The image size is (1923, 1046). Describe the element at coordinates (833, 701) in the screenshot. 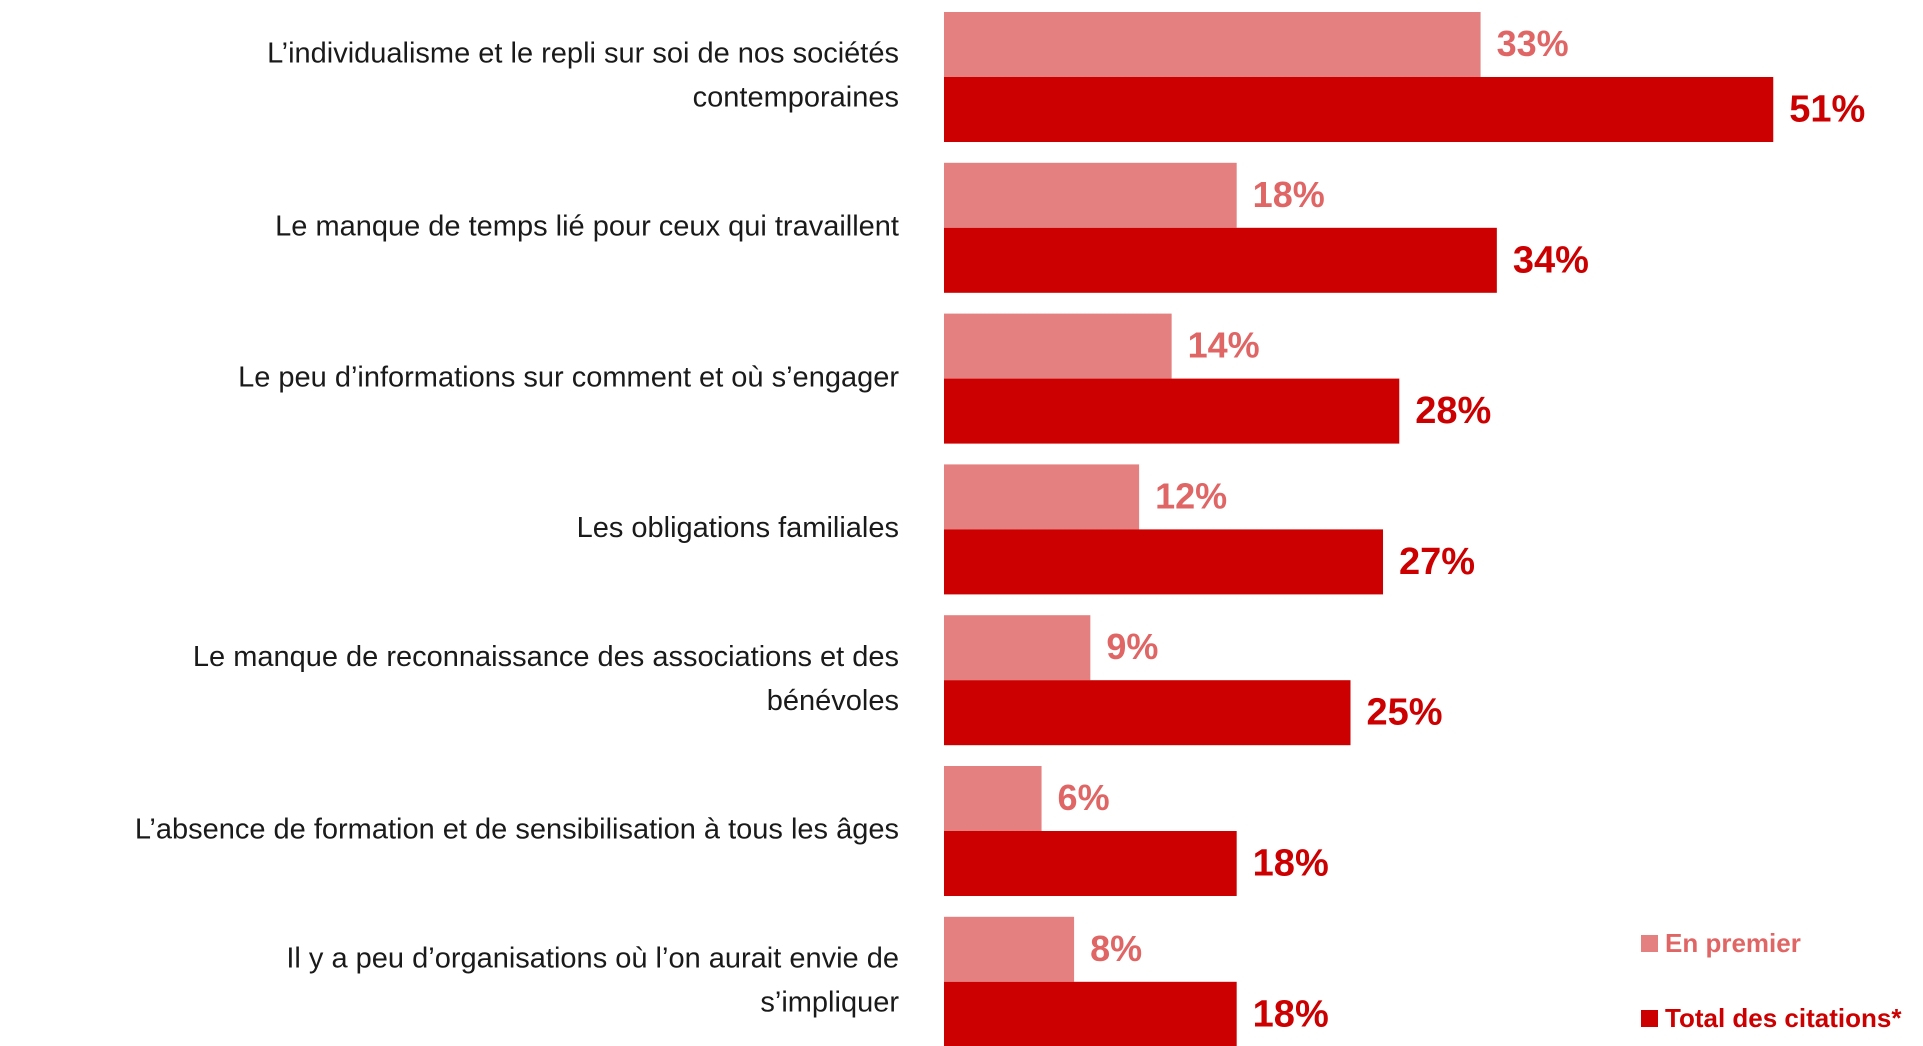

I see `category-label: bénévoles` at that location.